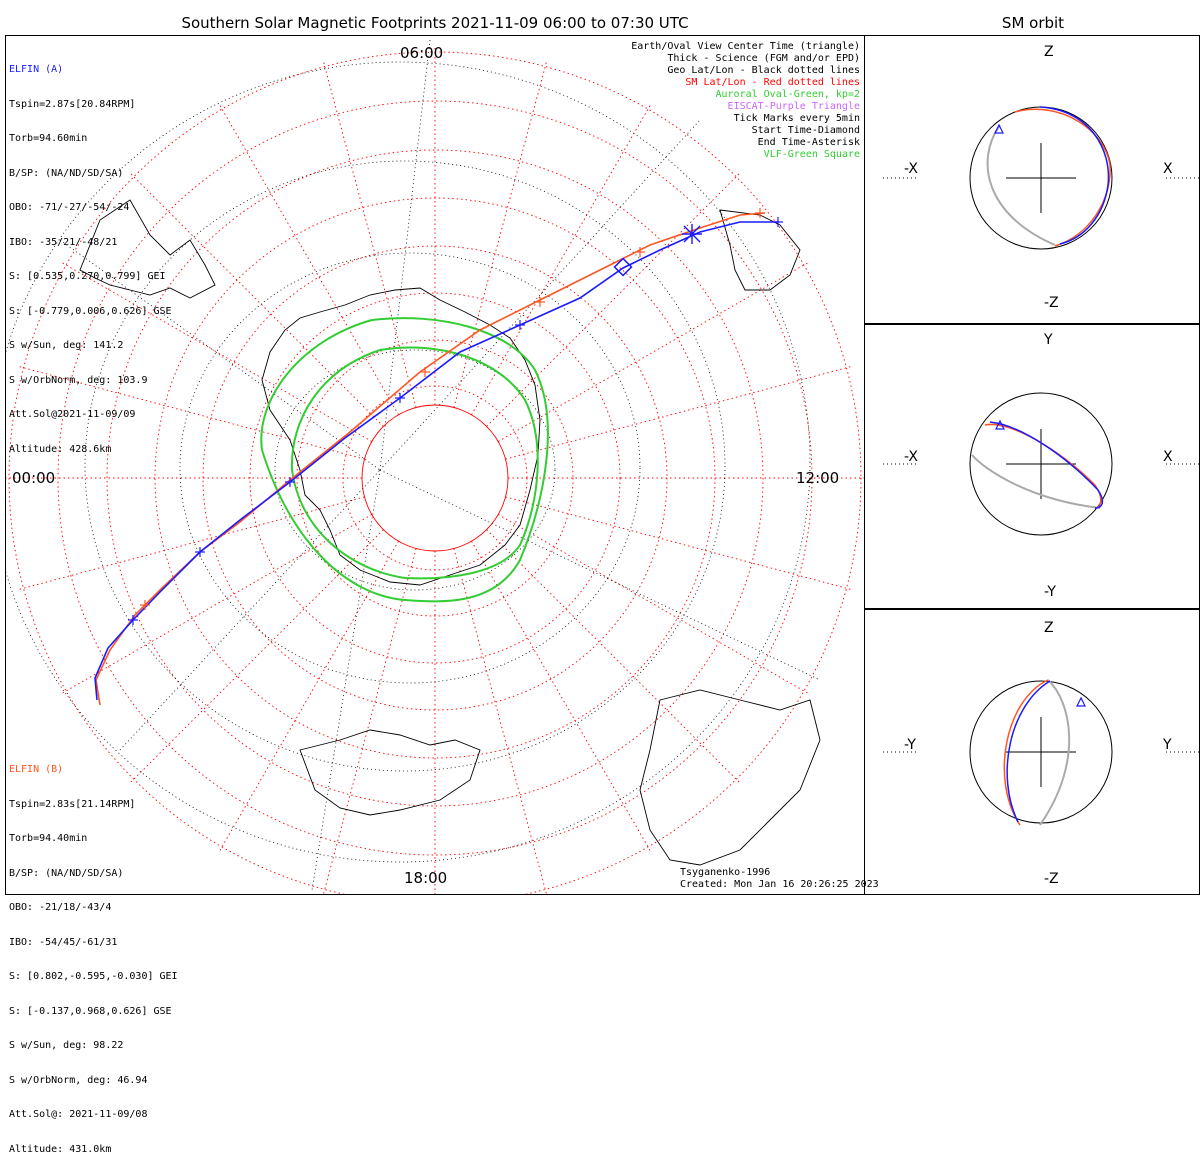 The width and height of the screenshot is (1200, 1167). What do you see at coordinates (66, 173) in the screenshot?
I see `elfin-a-line: B/SP: (NA/ND/SD/SA)` at bounding box center [66, 173].